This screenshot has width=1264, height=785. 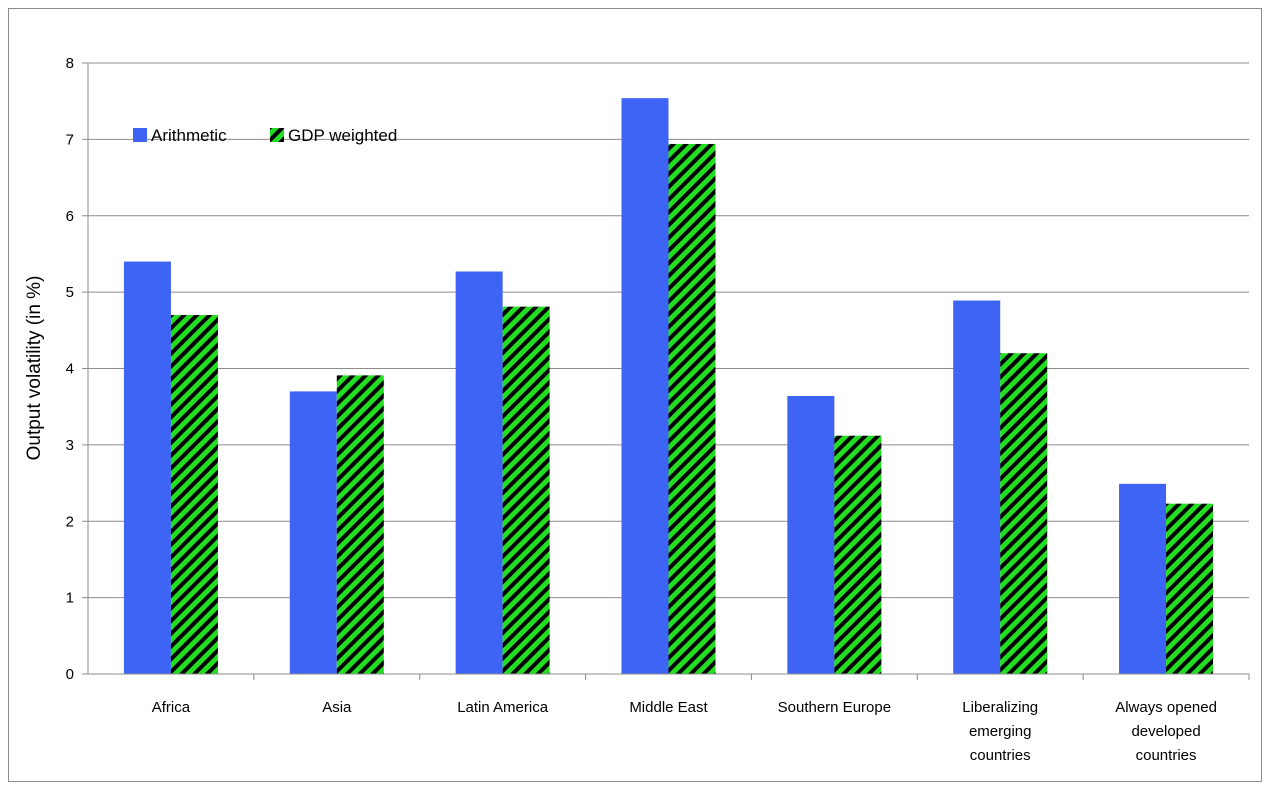 I want to click on x-tick-label: Asia, so click(x=337, y=707).